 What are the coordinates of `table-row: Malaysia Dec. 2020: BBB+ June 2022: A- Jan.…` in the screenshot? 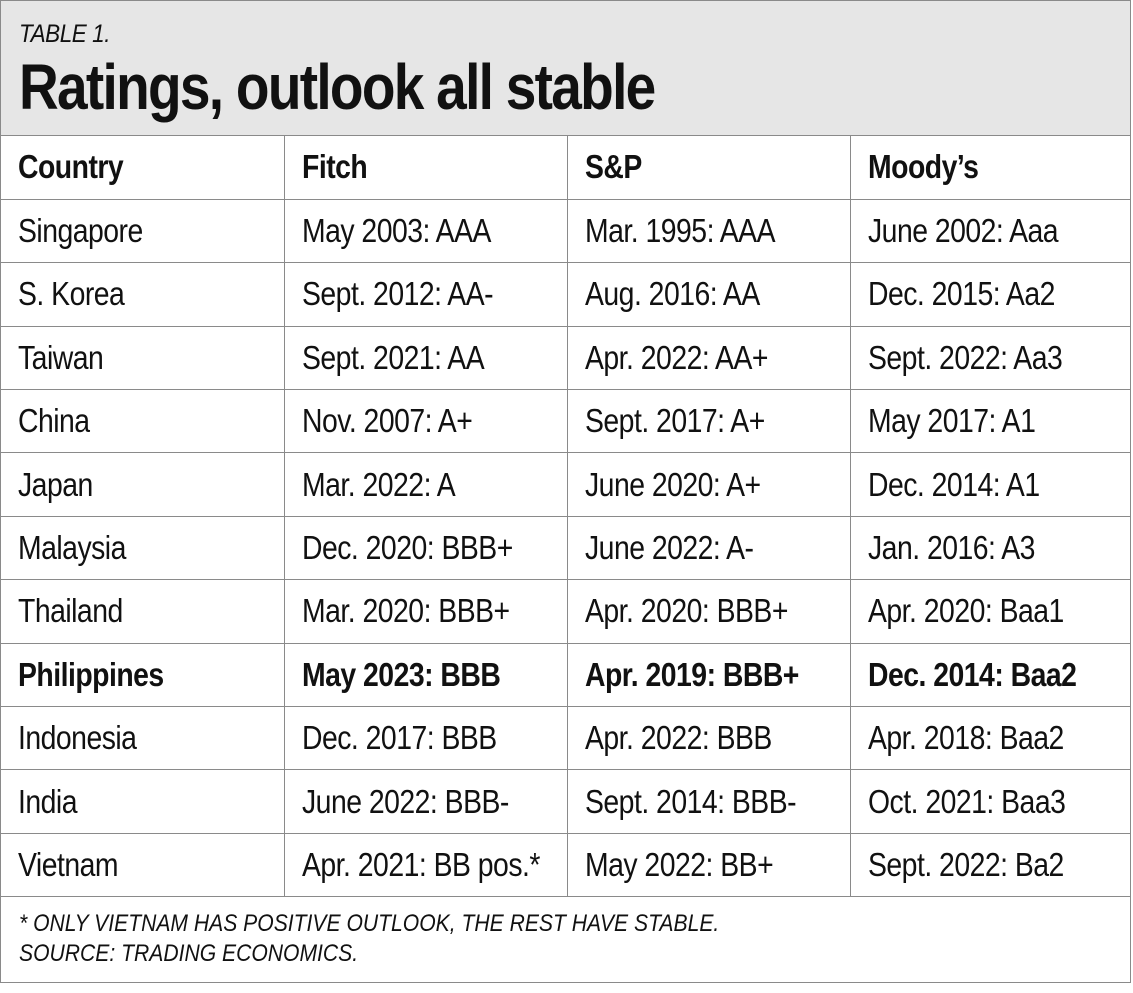 It's located at (565, 548).